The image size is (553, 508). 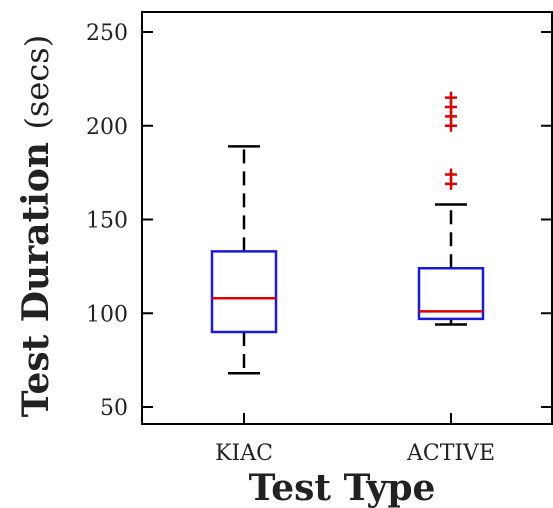 I want to click on y-axis-title-spacer, so click(x=36, y=135).